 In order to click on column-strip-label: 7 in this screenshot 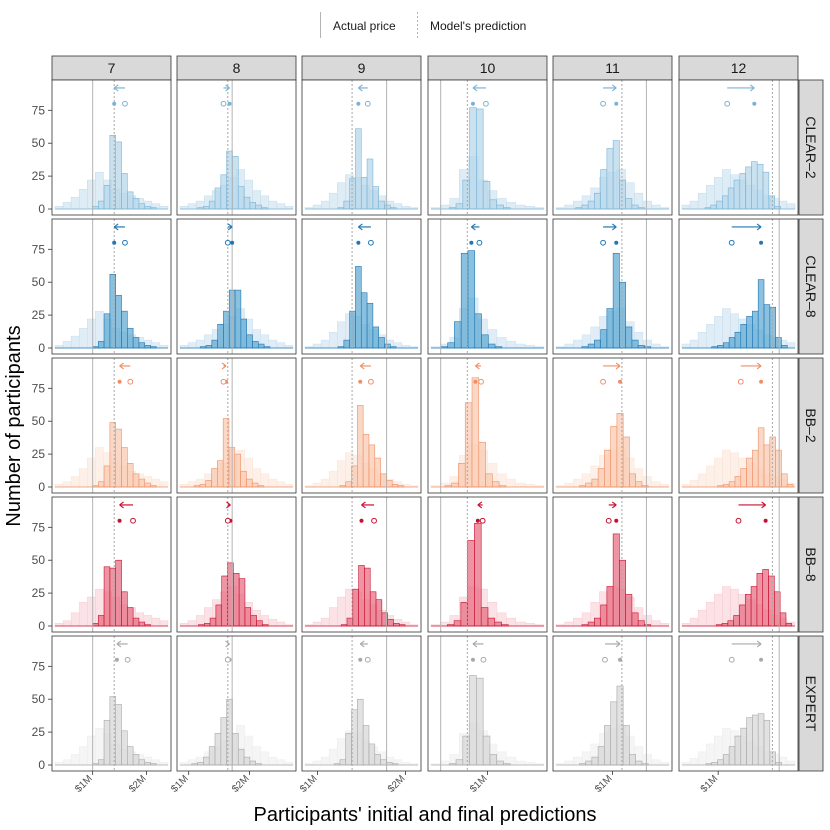, I will do `click(112, 68)`.